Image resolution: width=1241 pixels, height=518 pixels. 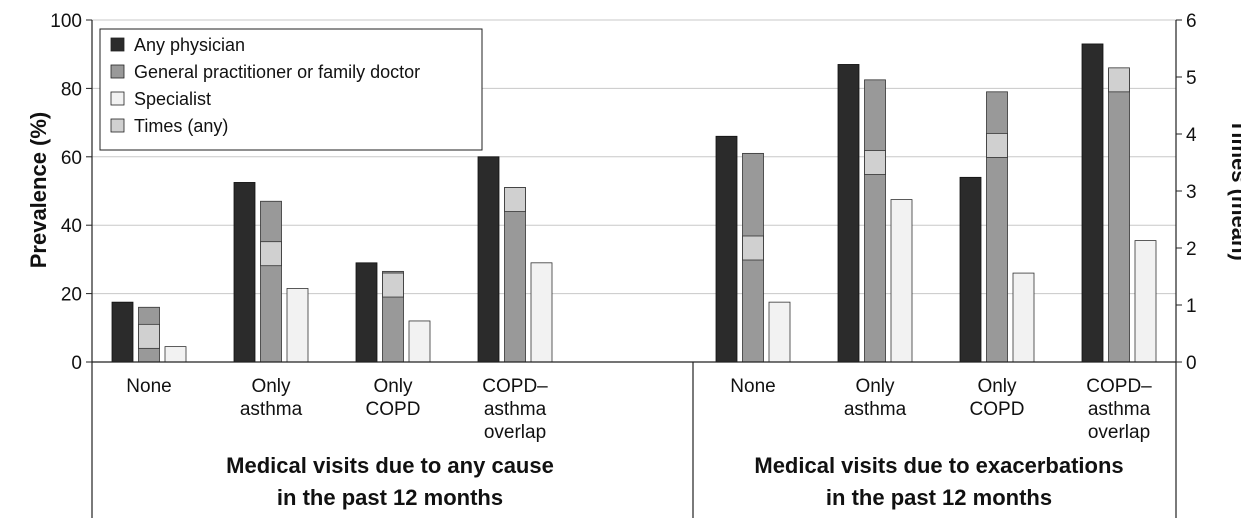 I want to click on y-tick-label: 0, so click(x=76, y=363).